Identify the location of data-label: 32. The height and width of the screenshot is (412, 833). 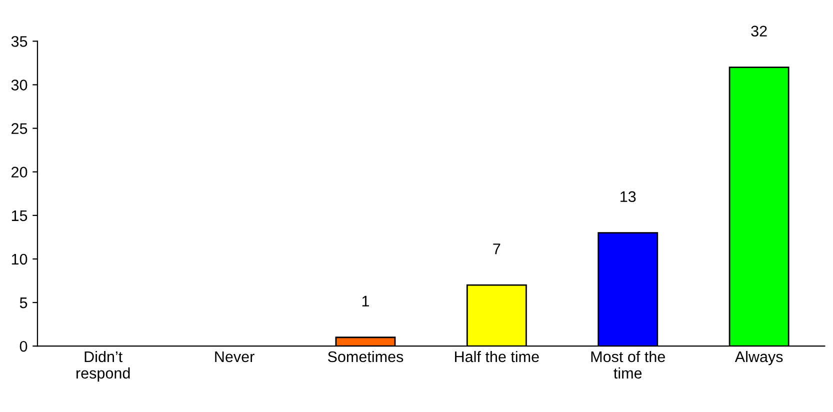
(759, 31).